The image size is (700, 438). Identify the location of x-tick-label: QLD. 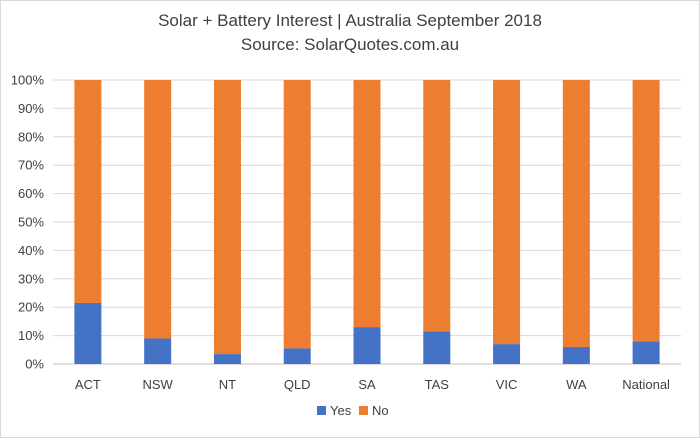
(297, 384).